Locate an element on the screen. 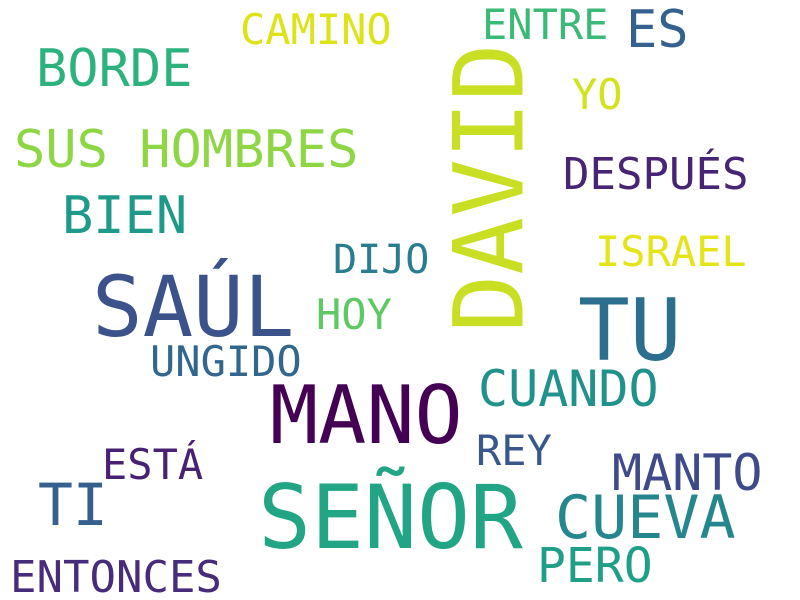 This screenshot has width=800, height=600. word-pero: PERO is located at coordinates (595, 566).